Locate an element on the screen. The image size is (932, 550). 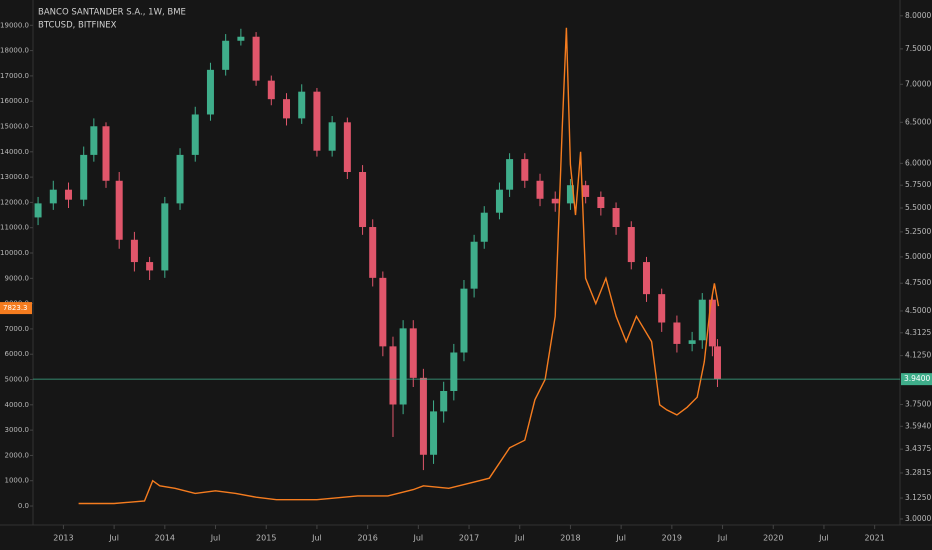
y2-tick-label: 7.5000 is located at coordinates (918, 48).